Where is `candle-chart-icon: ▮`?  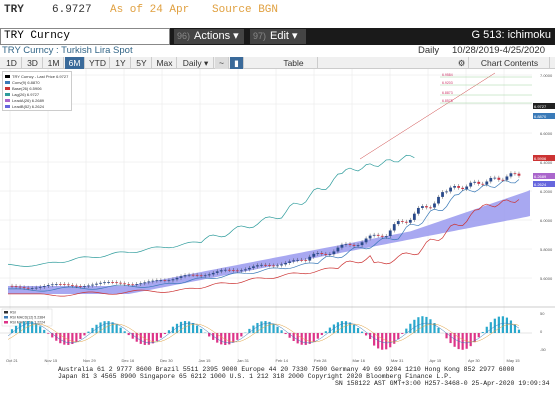
candle-chart-icon: ▮ is located at coordinates (237, 63).